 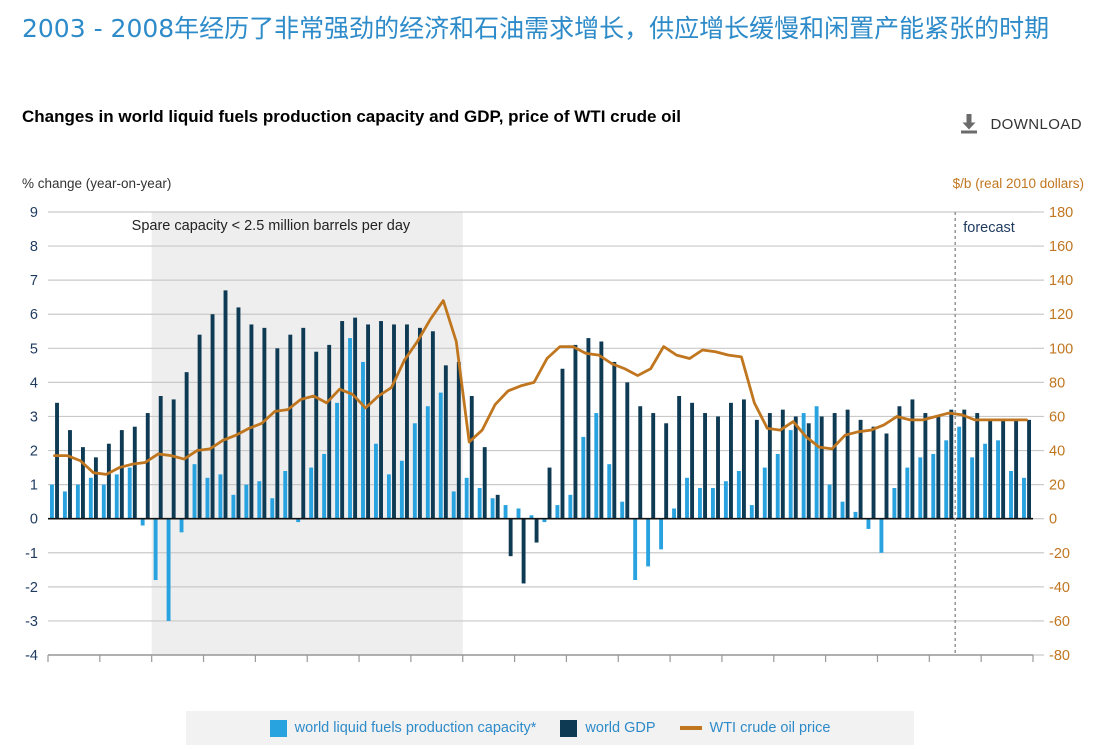 I want to click on x-axis-tick-label: 2016, so click(x=851, y=669).